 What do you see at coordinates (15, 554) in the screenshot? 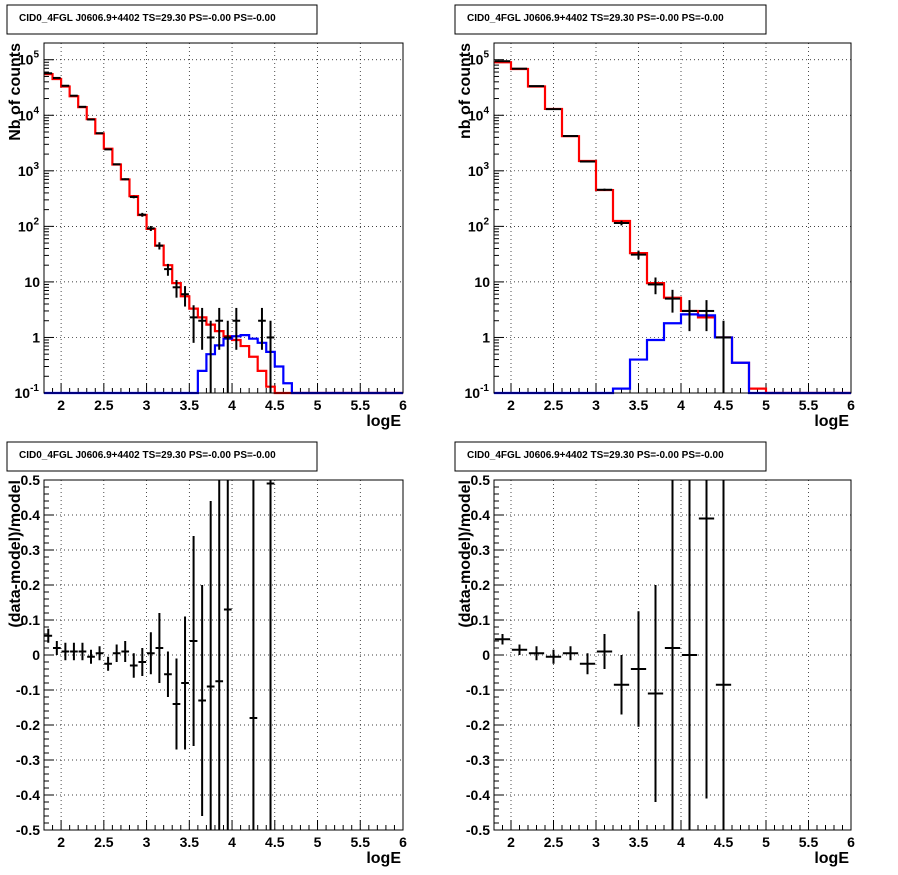
I see `y-axis-title: (data-model)/model` at bounding box center [15, 554].